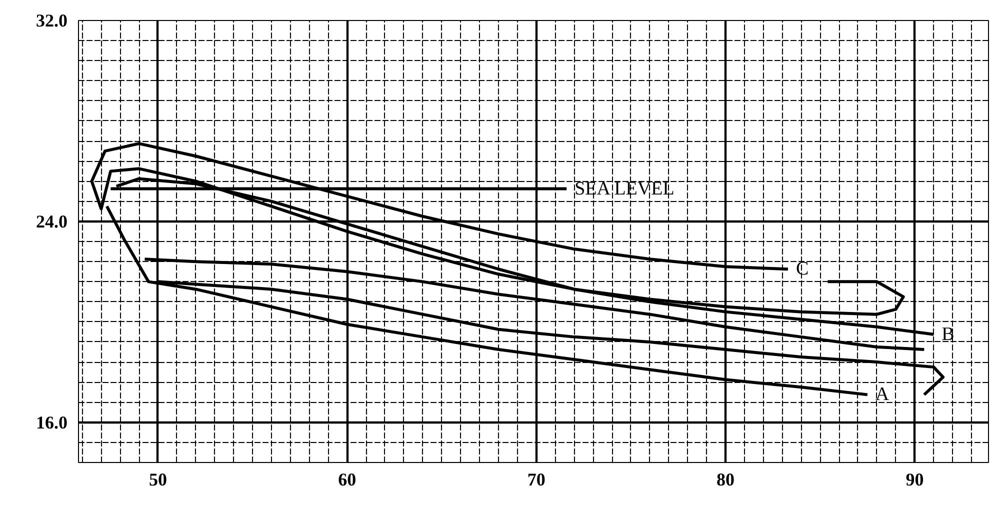  What do you see at coordinates (915, 480) in the screenshot?
I see `x-tick-label: 90` at bounding box center [915, 480].